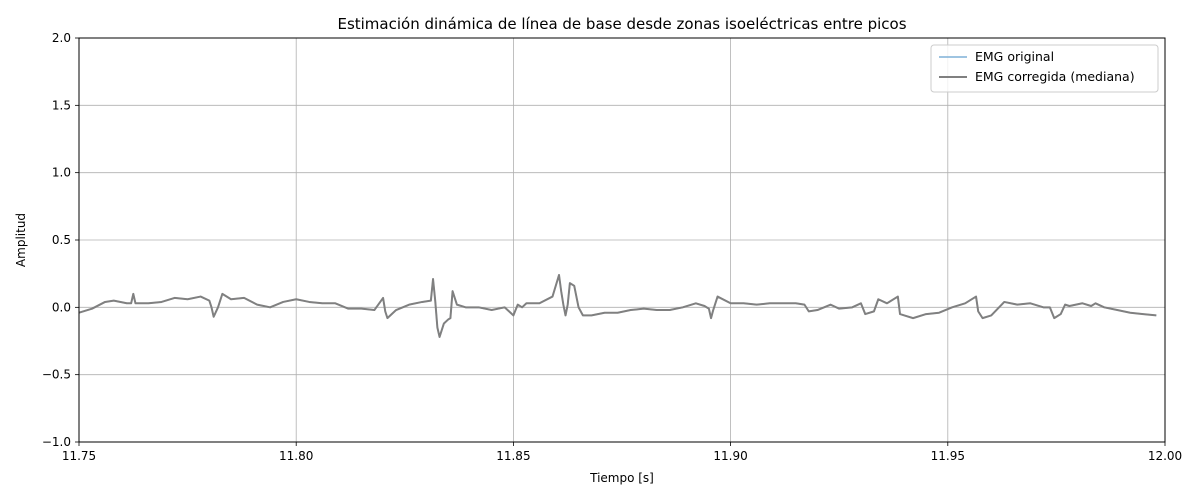 The width and height of the screenshot is (1200, 500). I want to click on legend: EMG original EMG corregida (mediana), so click(1044, 68).